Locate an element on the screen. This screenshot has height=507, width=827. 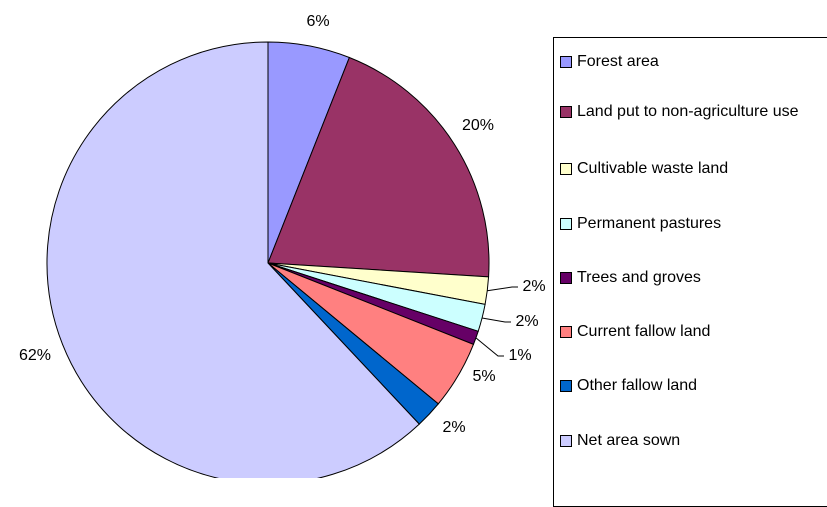
legend-item: Land put to non-agriculture use is located at coordinates (691, 111).